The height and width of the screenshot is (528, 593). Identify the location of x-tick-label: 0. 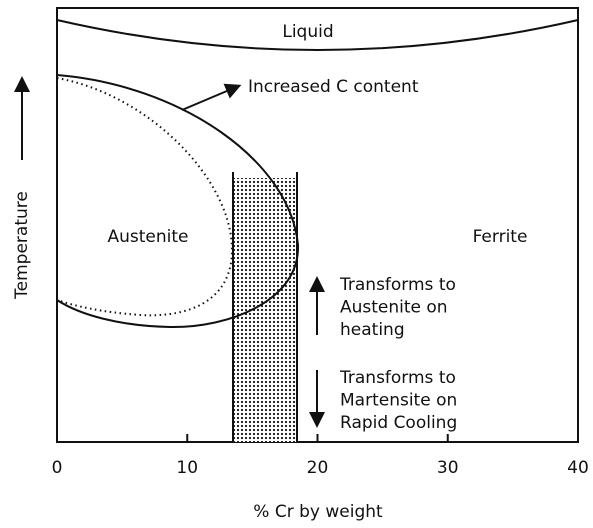
(57, 468).